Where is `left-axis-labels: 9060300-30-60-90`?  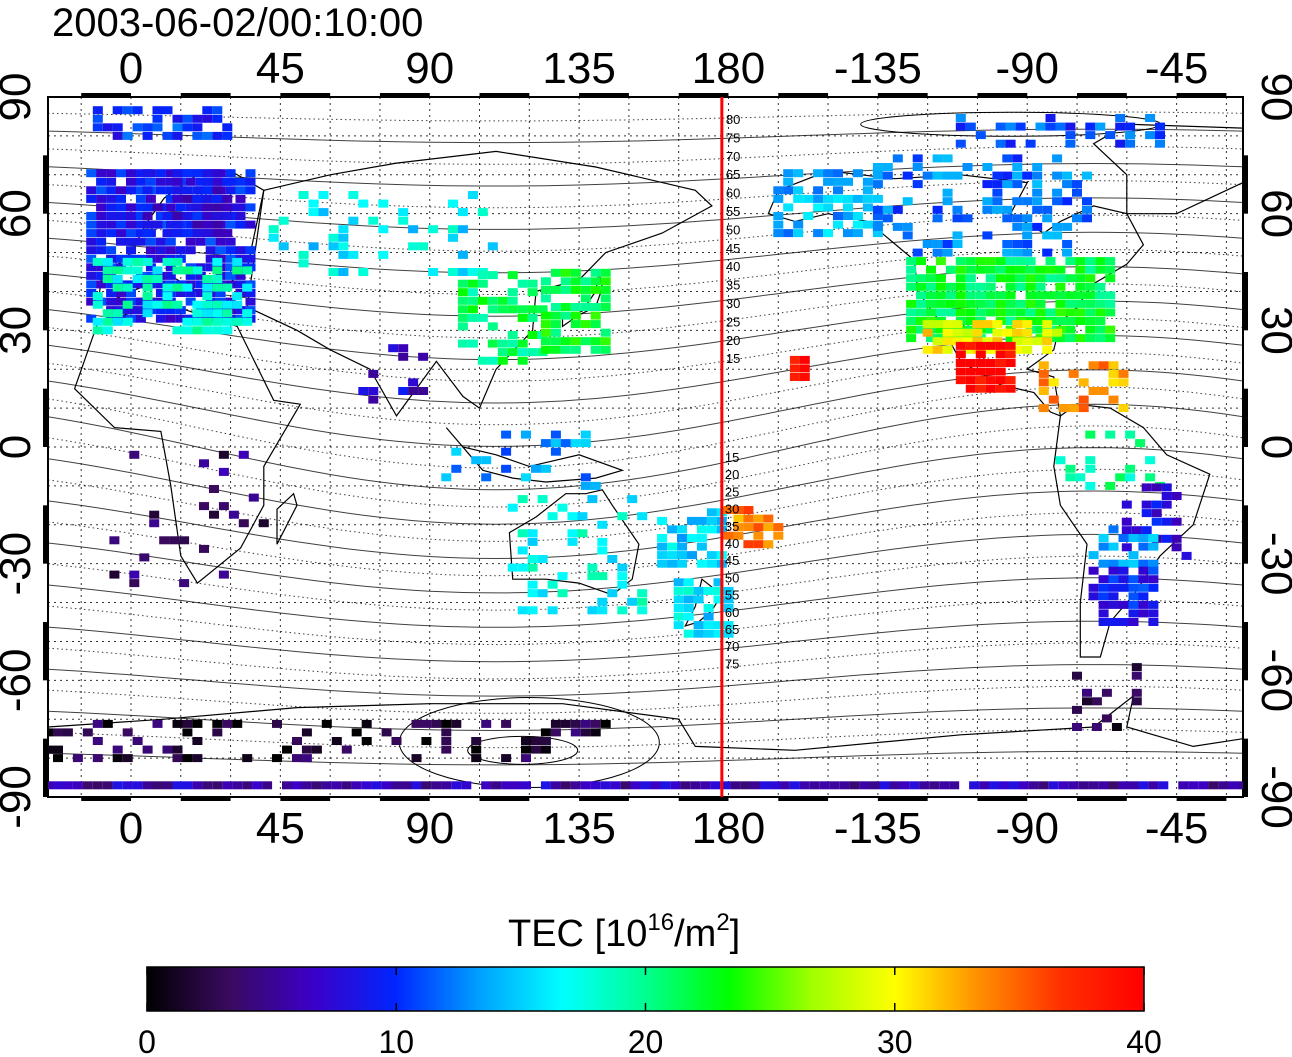 left-axis-labels: 9060300-30-60-90 is located at coordinates (20, 451).